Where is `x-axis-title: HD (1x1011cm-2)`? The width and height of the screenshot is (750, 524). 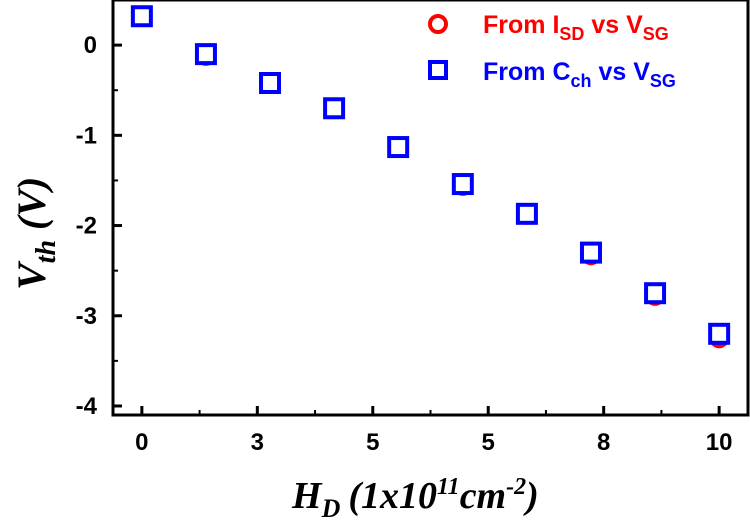 x-axis-title: HD (1x1011cm-2) is located at coordinates (415, 498).